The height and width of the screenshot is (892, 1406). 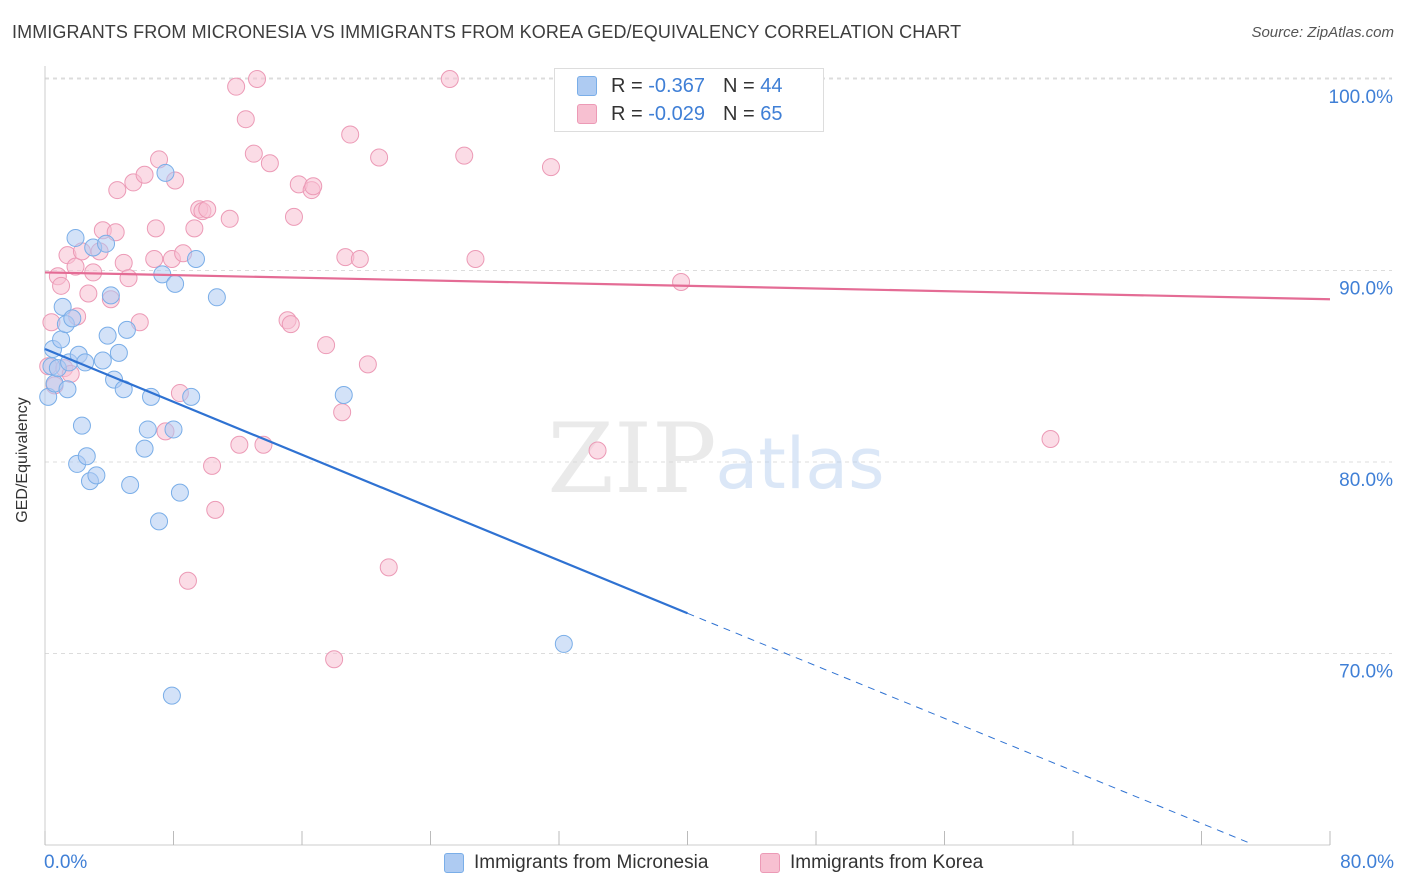 What do you see at coordinates (676, 113) in the screenshot?
I see `legend-r-value-korea: -0.029` at bounding box center [676, 113].